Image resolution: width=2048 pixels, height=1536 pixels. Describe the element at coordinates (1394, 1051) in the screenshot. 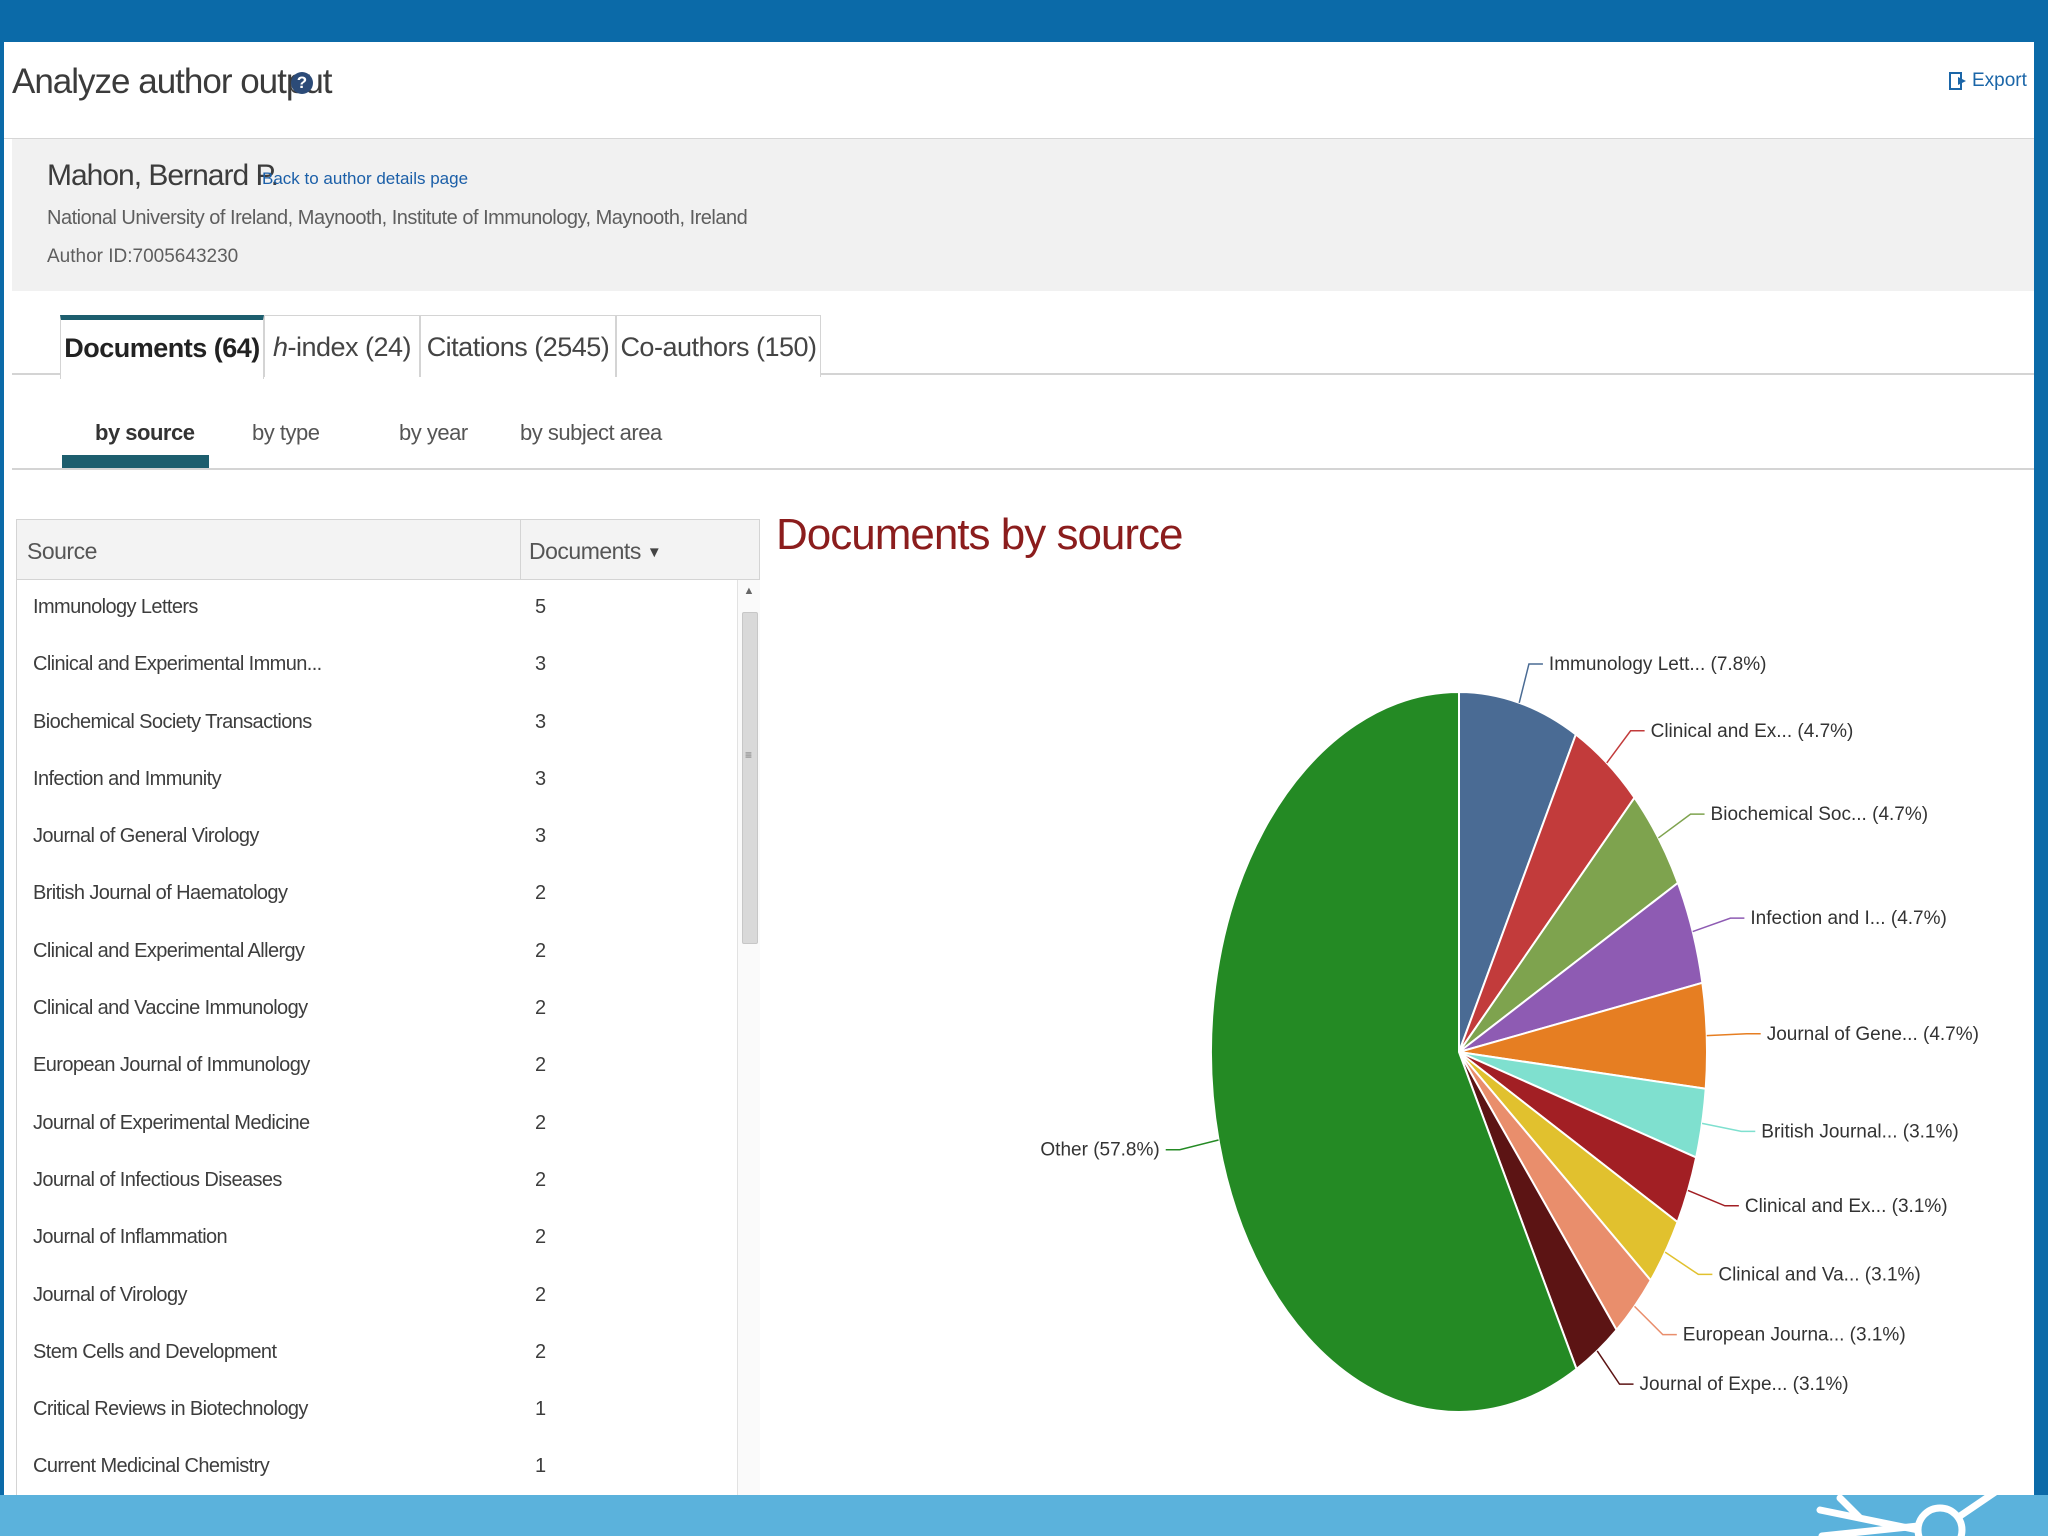

I see `pie-slice` at that location.